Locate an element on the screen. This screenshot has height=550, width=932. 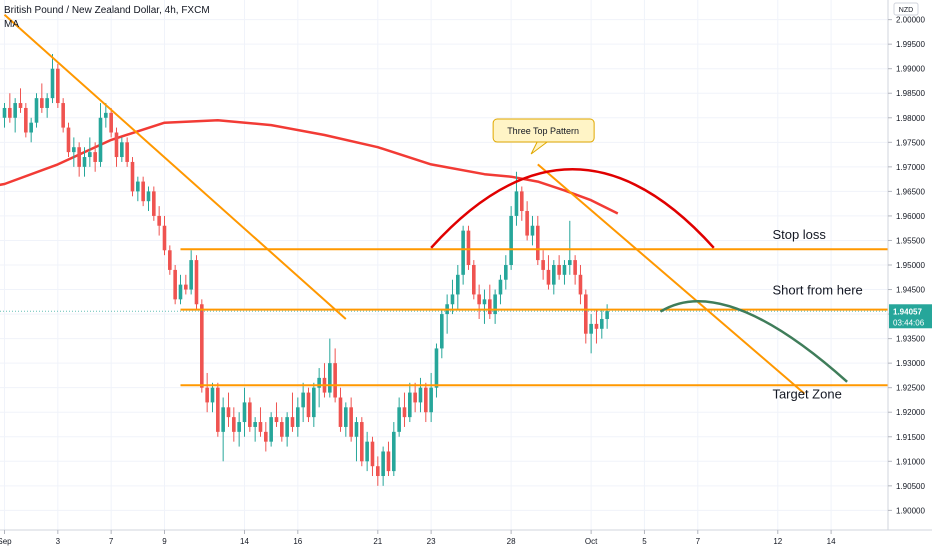
time-tick-label: 28 is located at coordinates (511, 541).